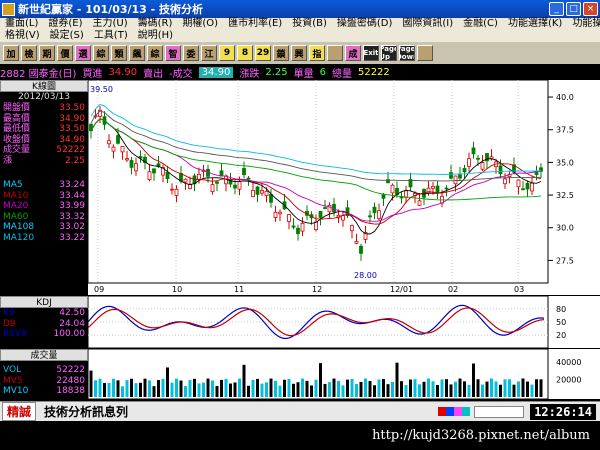 The height and width of the screenshot is (450, 600). I want to click on toolbar-button: Page Down, so click(407, 53).